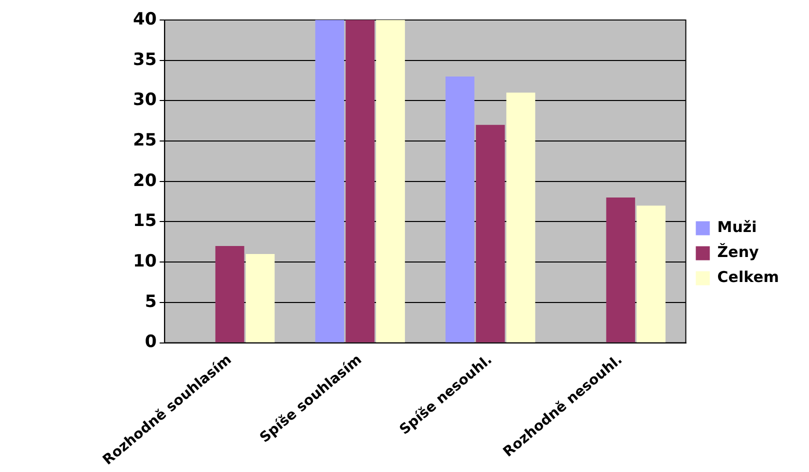 The image size is (809, 472). Describe the element at coordinates (738, 252) in the screenshot. I see `legend-label: Ženy` at that location.